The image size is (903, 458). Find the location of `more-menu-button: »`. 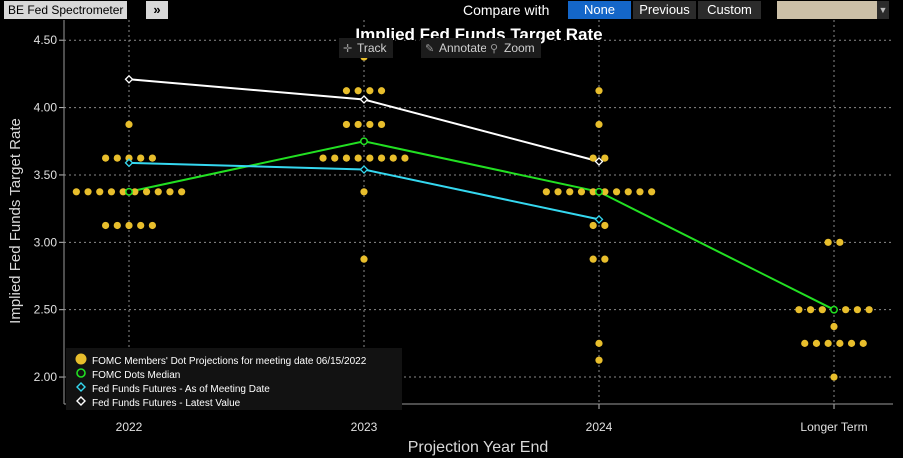

more-menu-button: » is located at coordinates (157, 10).